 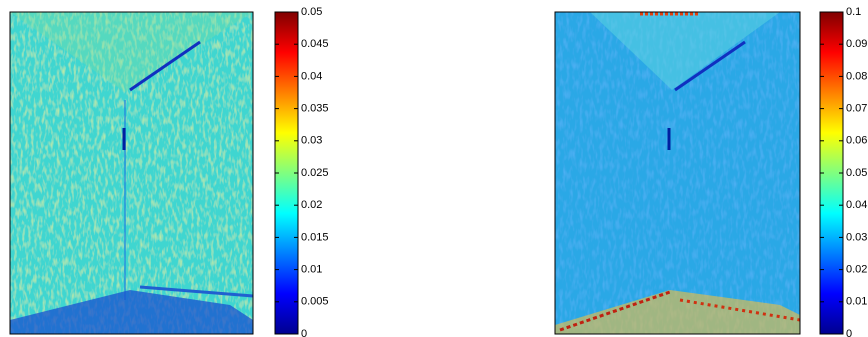 I want to click on colorbar-tick-label: 0.06, so click(x=856, y=141).